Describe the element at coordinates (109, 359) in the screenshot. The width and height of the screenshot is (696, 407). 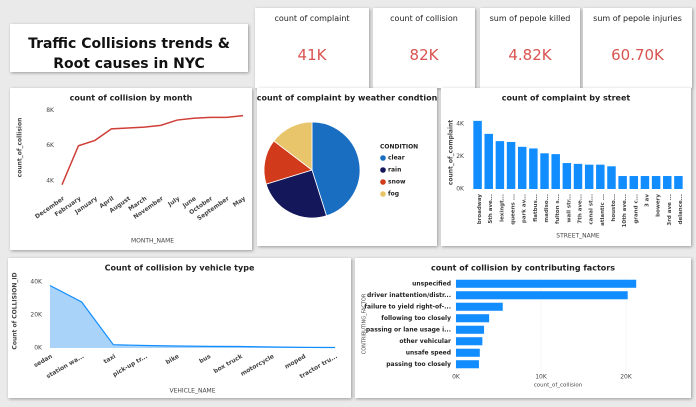
I see `x-tick-label: taxi` at that location.